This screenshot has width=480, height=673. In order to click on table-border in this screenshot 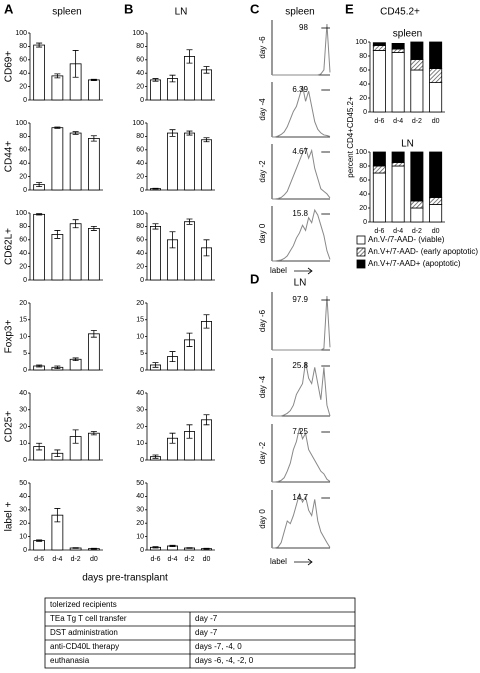, I will do `click(200, 633)`.